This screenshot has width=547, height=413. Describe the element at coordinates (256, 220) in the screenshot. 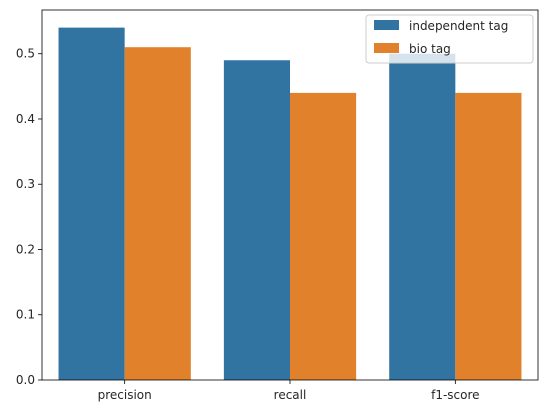

I see `bar-independent-tag-recall` at that location.